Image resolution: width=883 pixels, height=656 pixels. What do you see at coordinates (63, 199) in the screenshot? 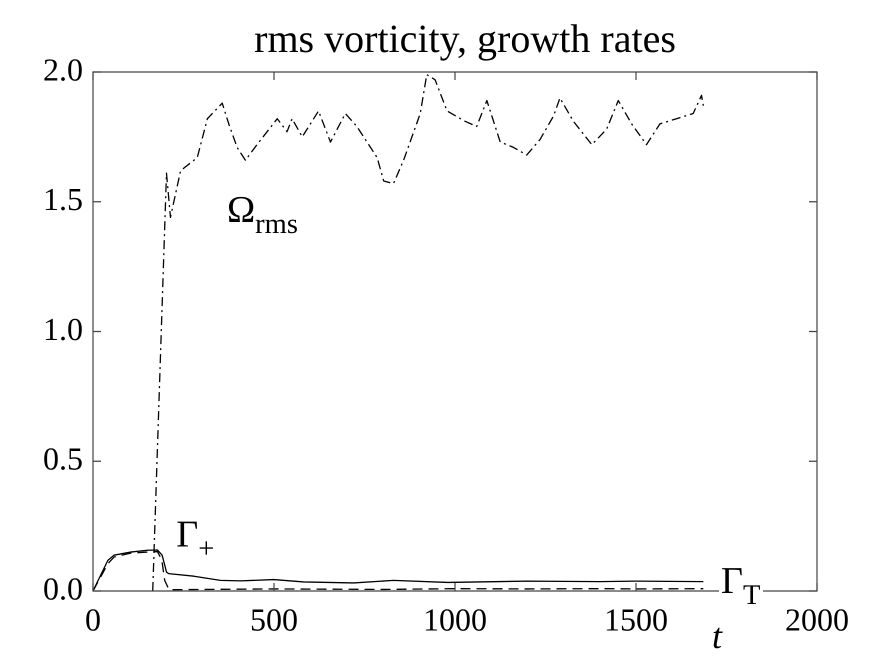
I see `y-tick-label: 1.5` at bounding box center [63, 199].